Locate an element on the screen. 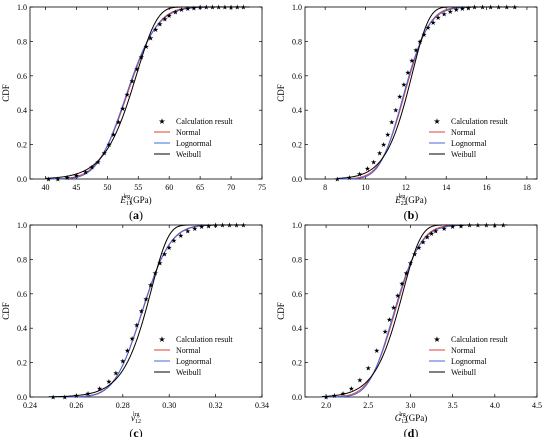  caption-letter: b is located at coordinates (411, 215).